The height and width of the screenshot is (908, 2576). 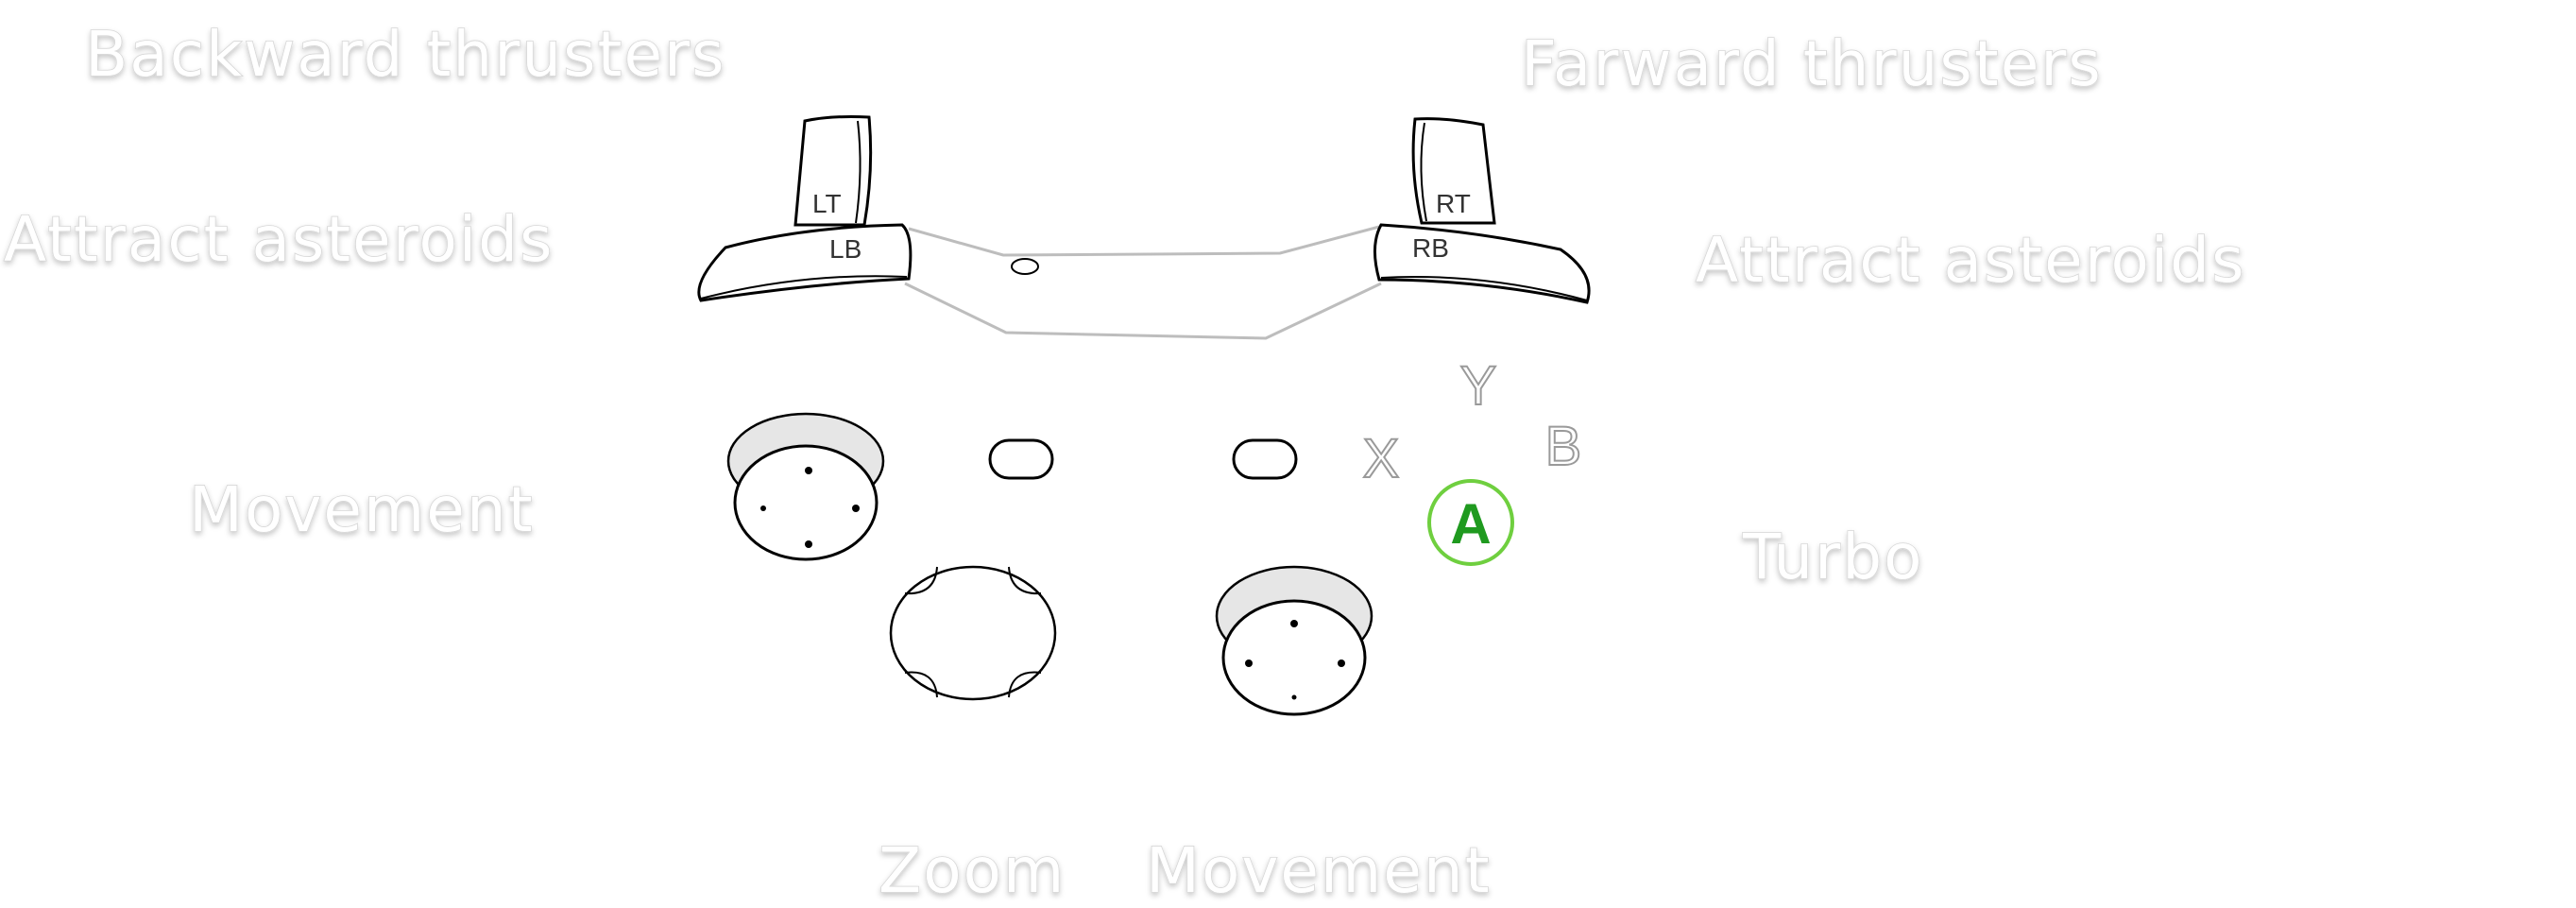 I want to click on left-stick, so click(x=805, y=486).